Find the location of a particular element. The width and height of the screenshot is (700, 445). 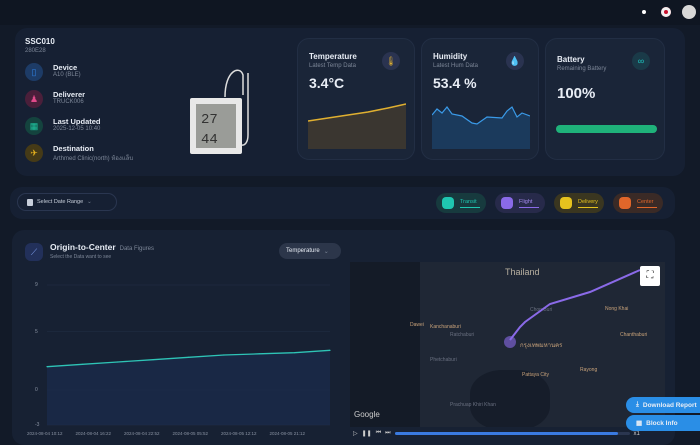

plane-icon: ✈ is located at coordinates (34, 153).